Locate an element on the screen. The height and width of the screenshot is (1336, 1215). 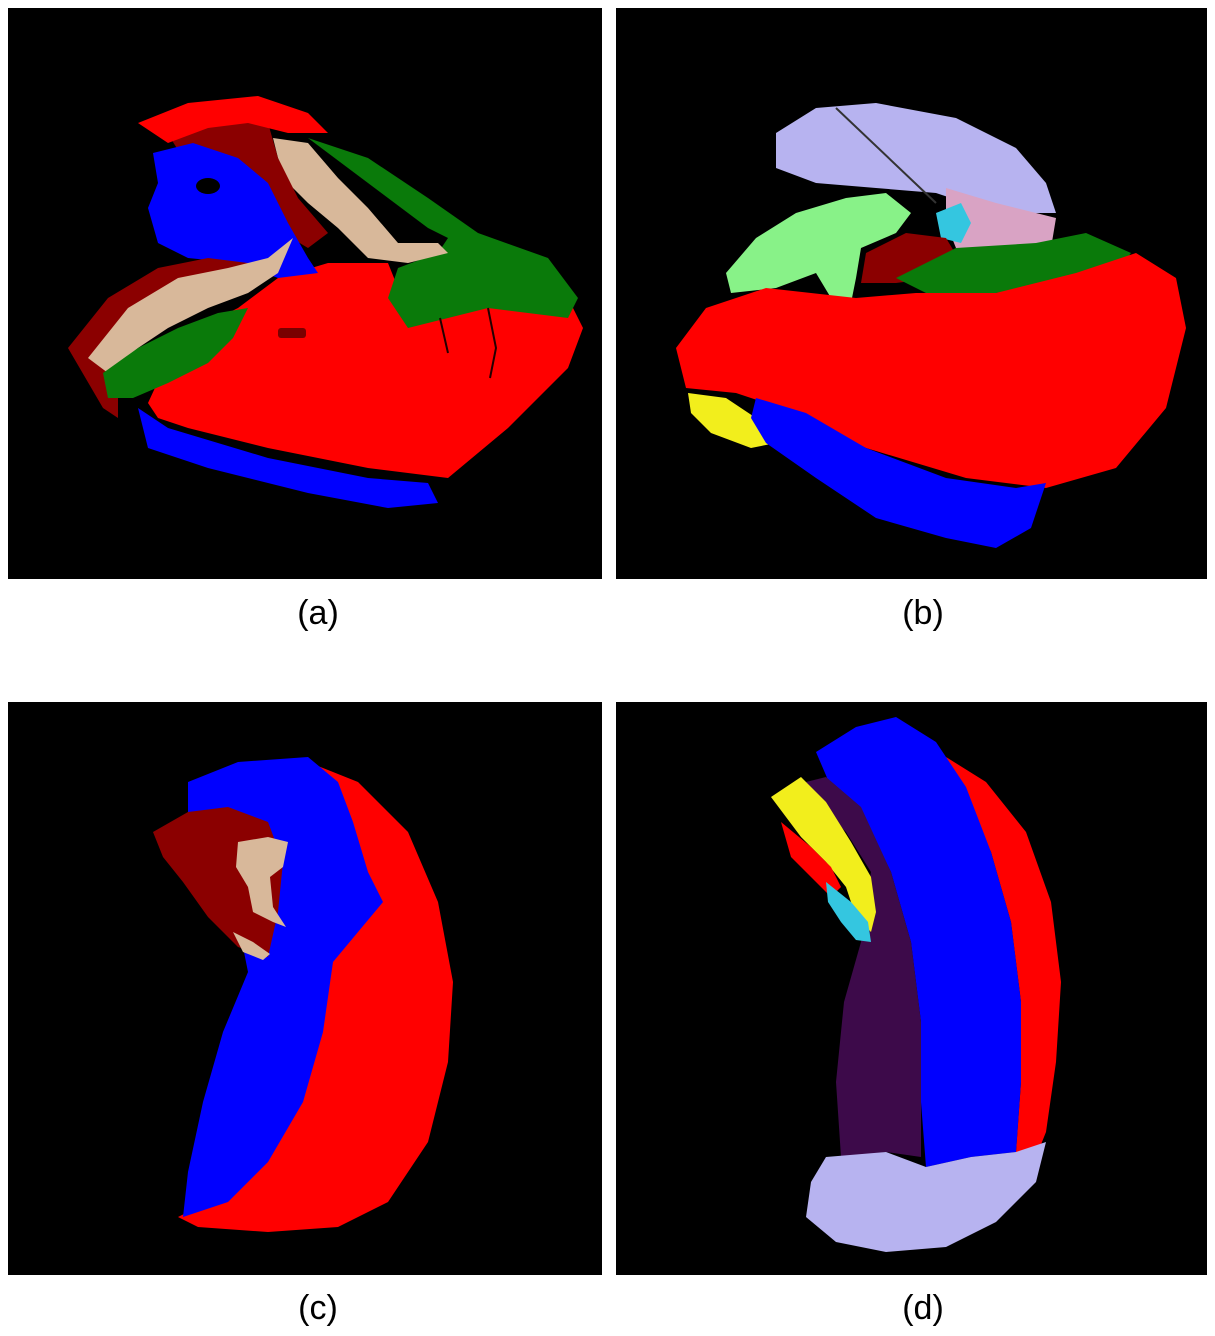
lavender-region is located at coordinates (916, 158).